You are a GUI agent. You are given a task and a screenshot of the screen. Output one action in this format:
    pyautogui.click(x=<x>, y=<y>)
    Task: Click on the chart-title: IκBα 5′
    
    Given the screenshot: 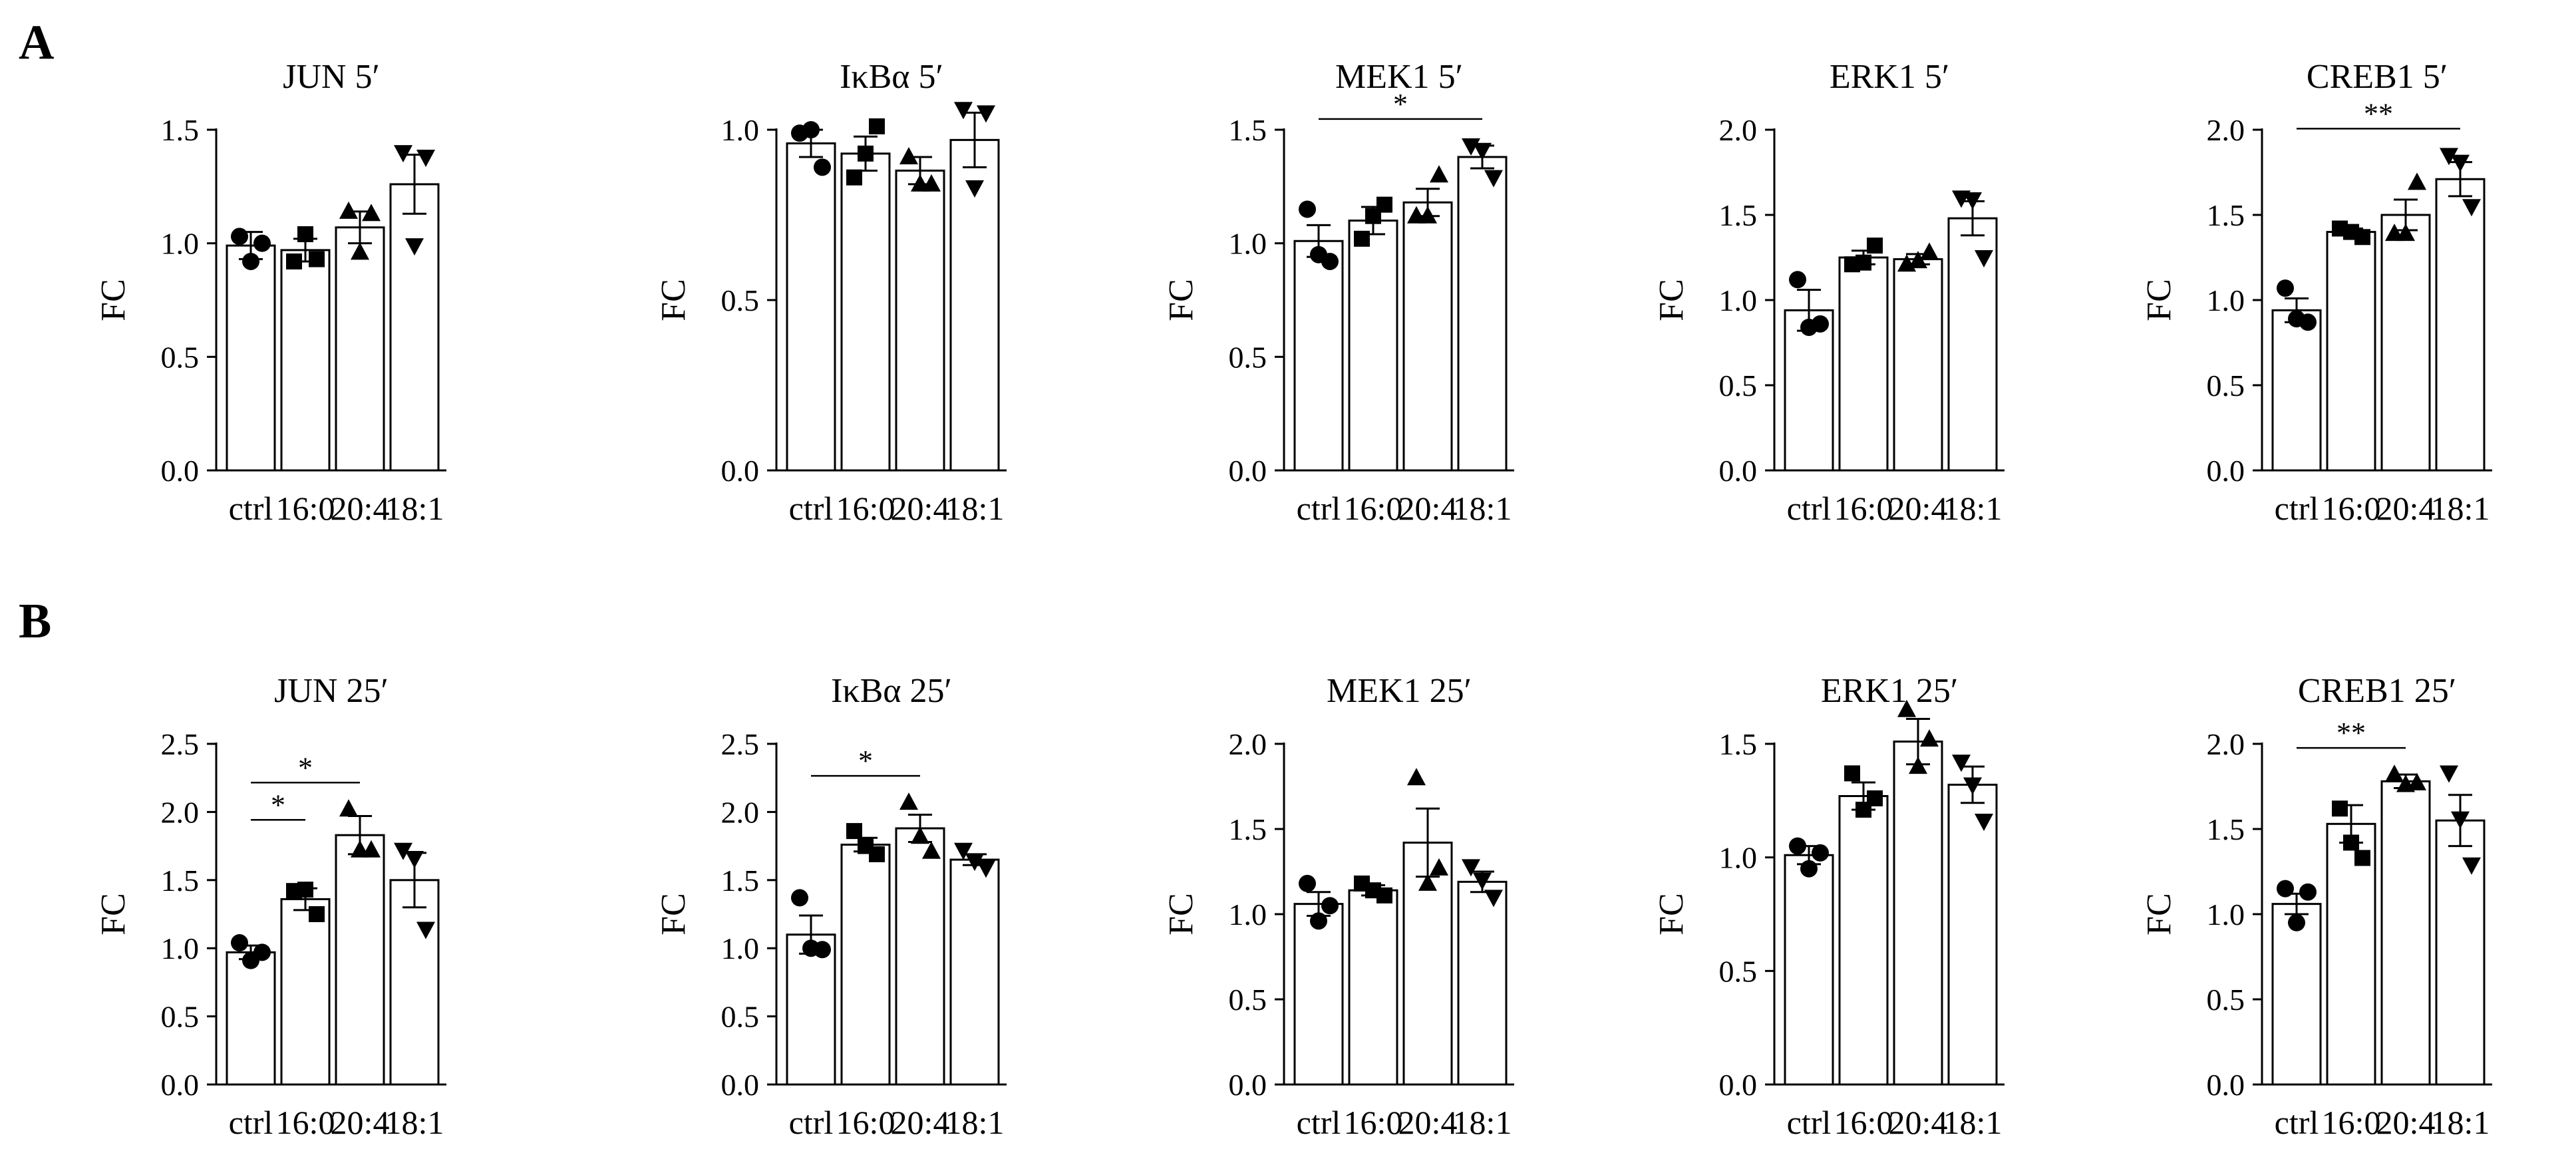 What is the action you would take?
    pyautogui.click(x=891, y=77)
    